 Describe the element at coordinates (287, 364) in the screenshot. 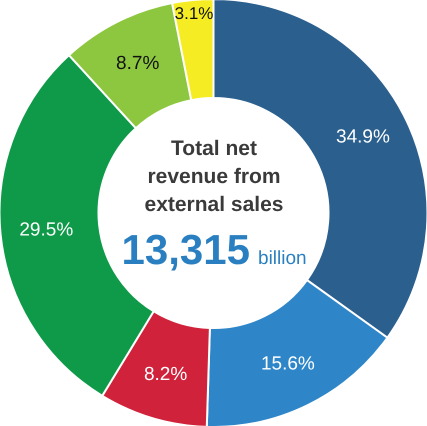

I see `data-label: 15.6%` at that location.